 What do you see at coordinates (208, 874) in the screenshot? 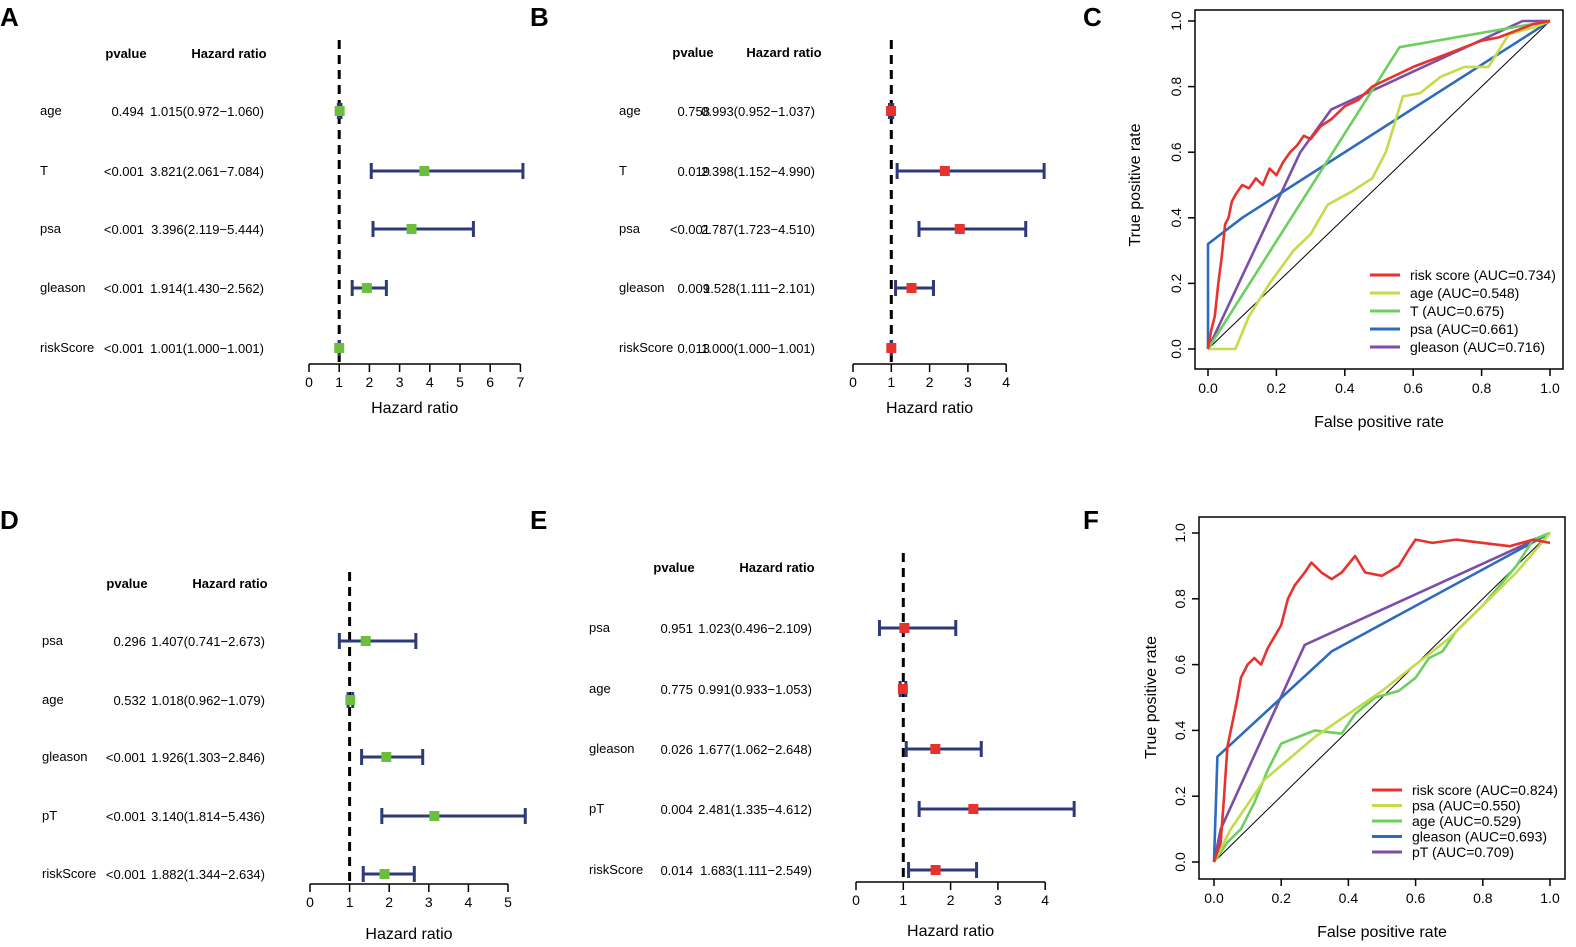
I see `hazard-ratio-cell: 1.882(1.344−2.634)` at bounding box center [208, 874].